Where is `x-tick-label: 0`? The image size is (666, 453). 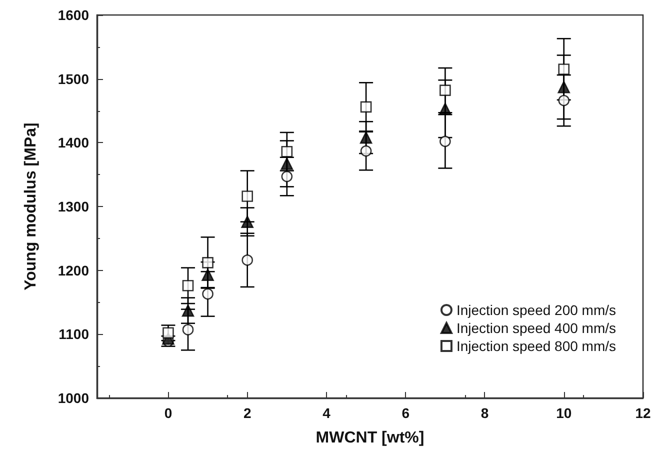
x-tick-label: 0 is located at coordinates (168, 413).